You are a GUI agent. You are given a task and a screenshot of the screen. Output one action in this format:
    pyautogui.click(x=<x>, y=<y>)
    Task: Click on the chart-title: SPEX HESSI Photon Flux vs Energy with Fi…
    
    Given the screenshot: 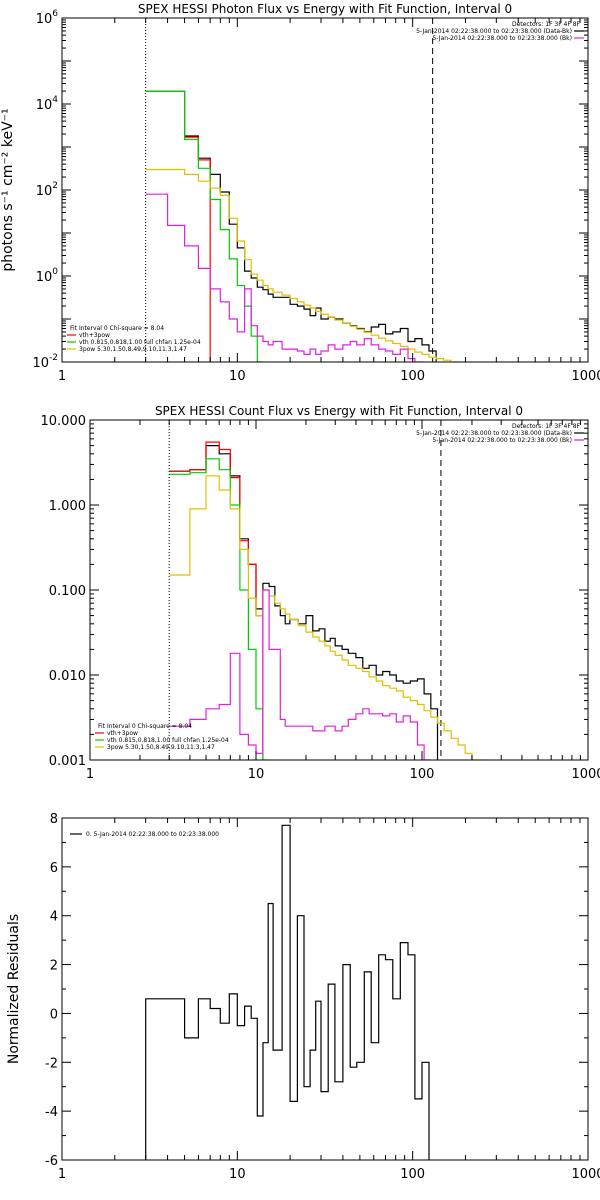 What is the action you would take?
    pyautogui.click(x=325, y=9)
    